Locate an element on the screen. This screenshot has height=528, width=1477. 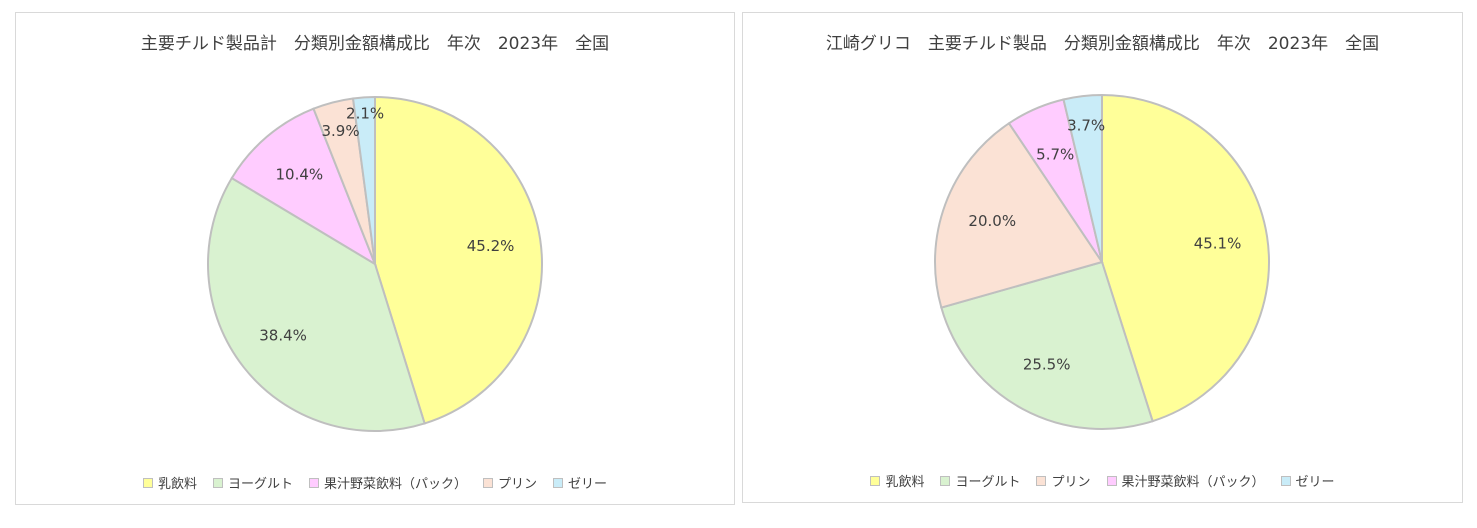
pie-chart-glico: 45.1% 25.5% 20.0% 5.7% 3.7% is located at coordinates (1102, 261).